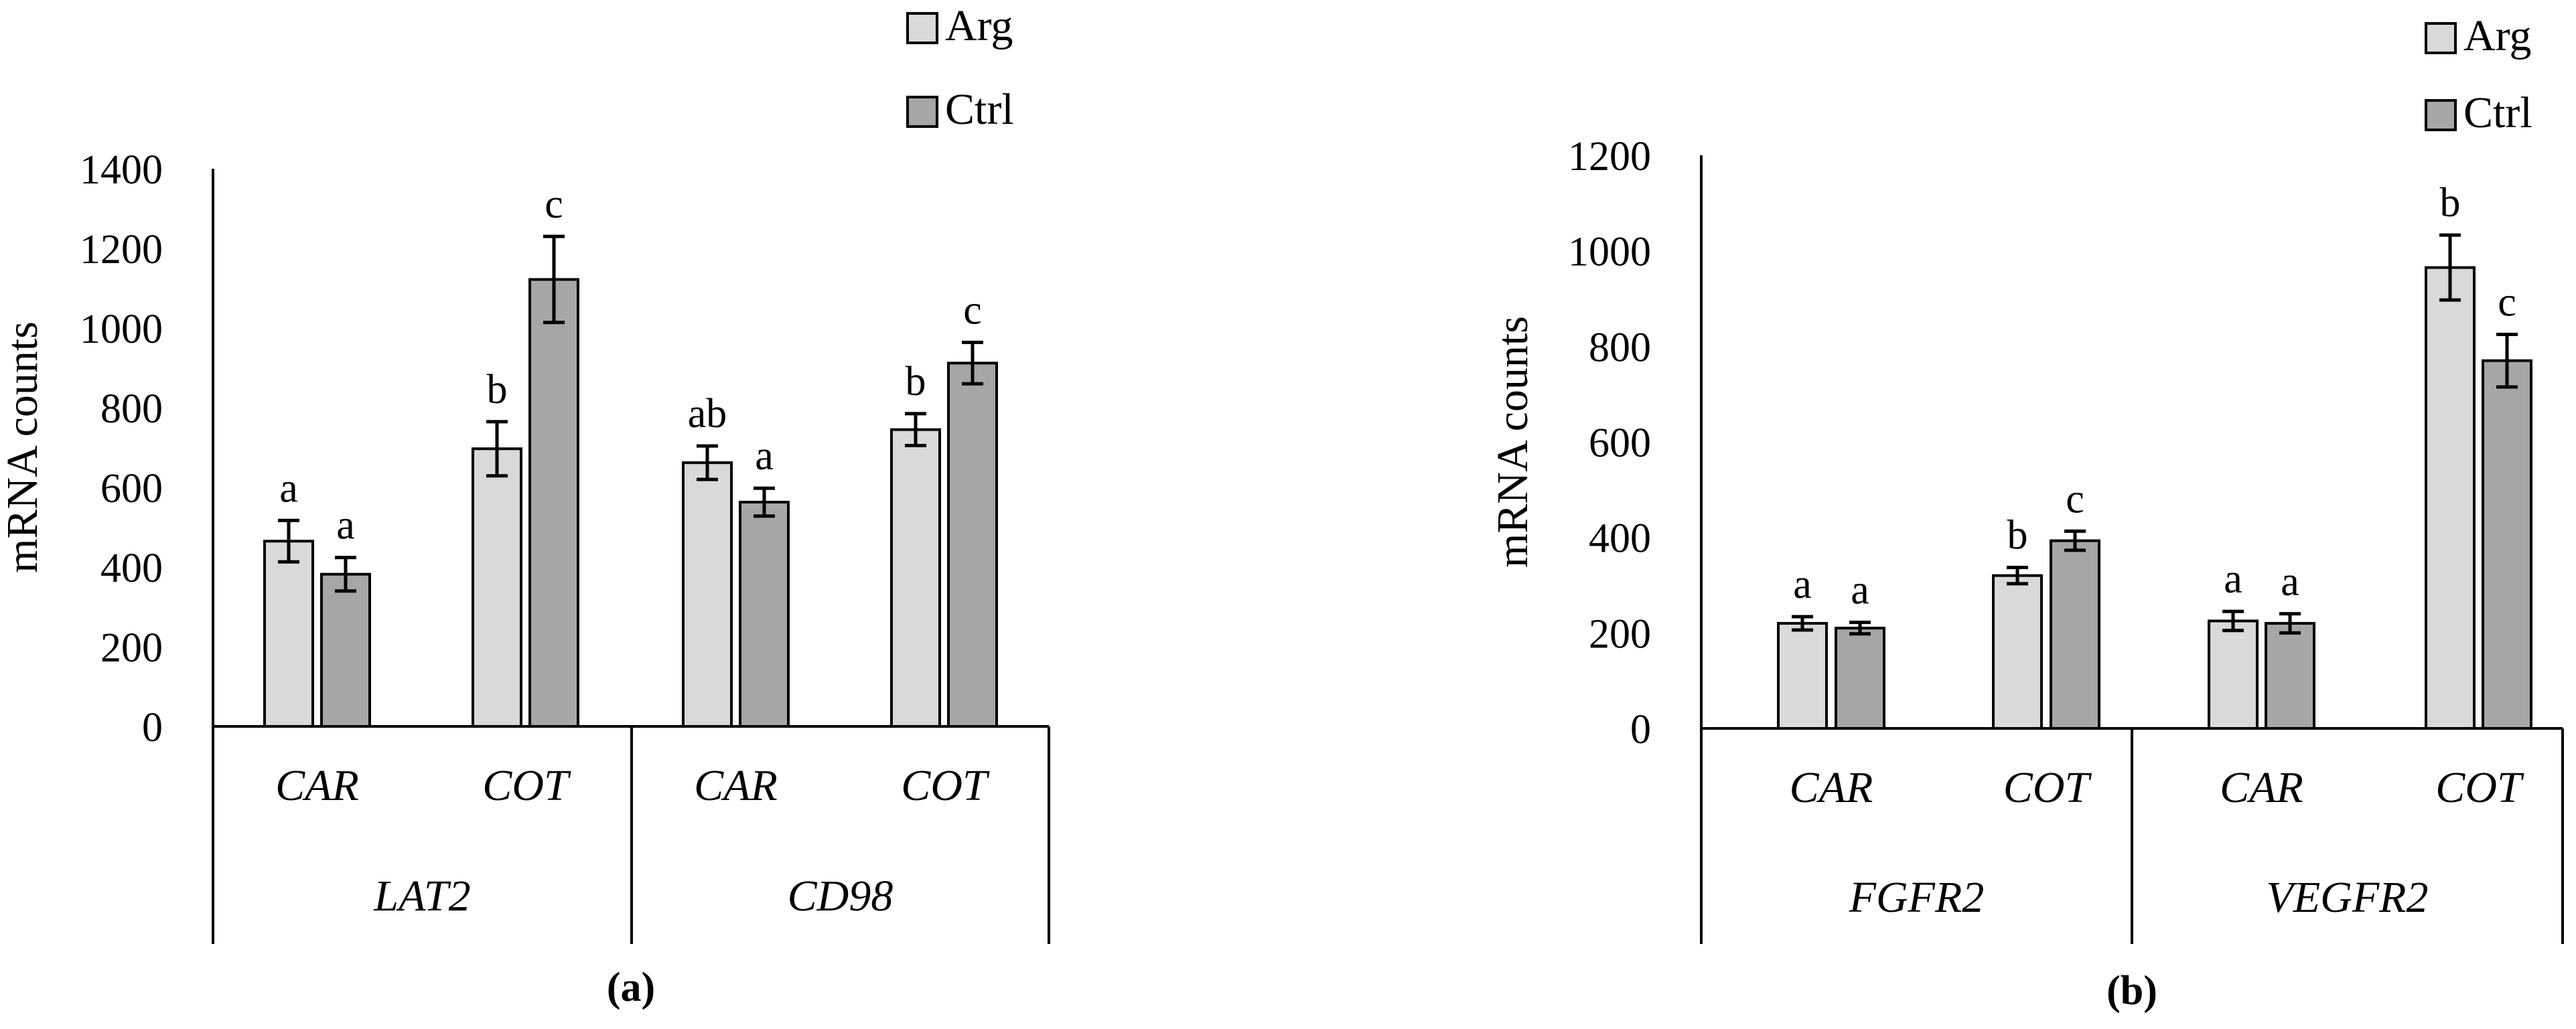  Describe the element at coordinates (840, 896) in the screenshot. I see `group-label: CD98` at that location.